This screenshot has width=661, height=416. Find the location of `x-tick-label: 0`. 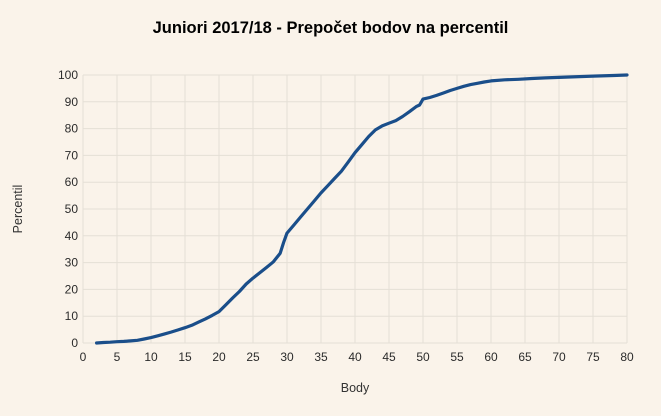

x-tick-label: 0 is located at coordinates (83, 357).